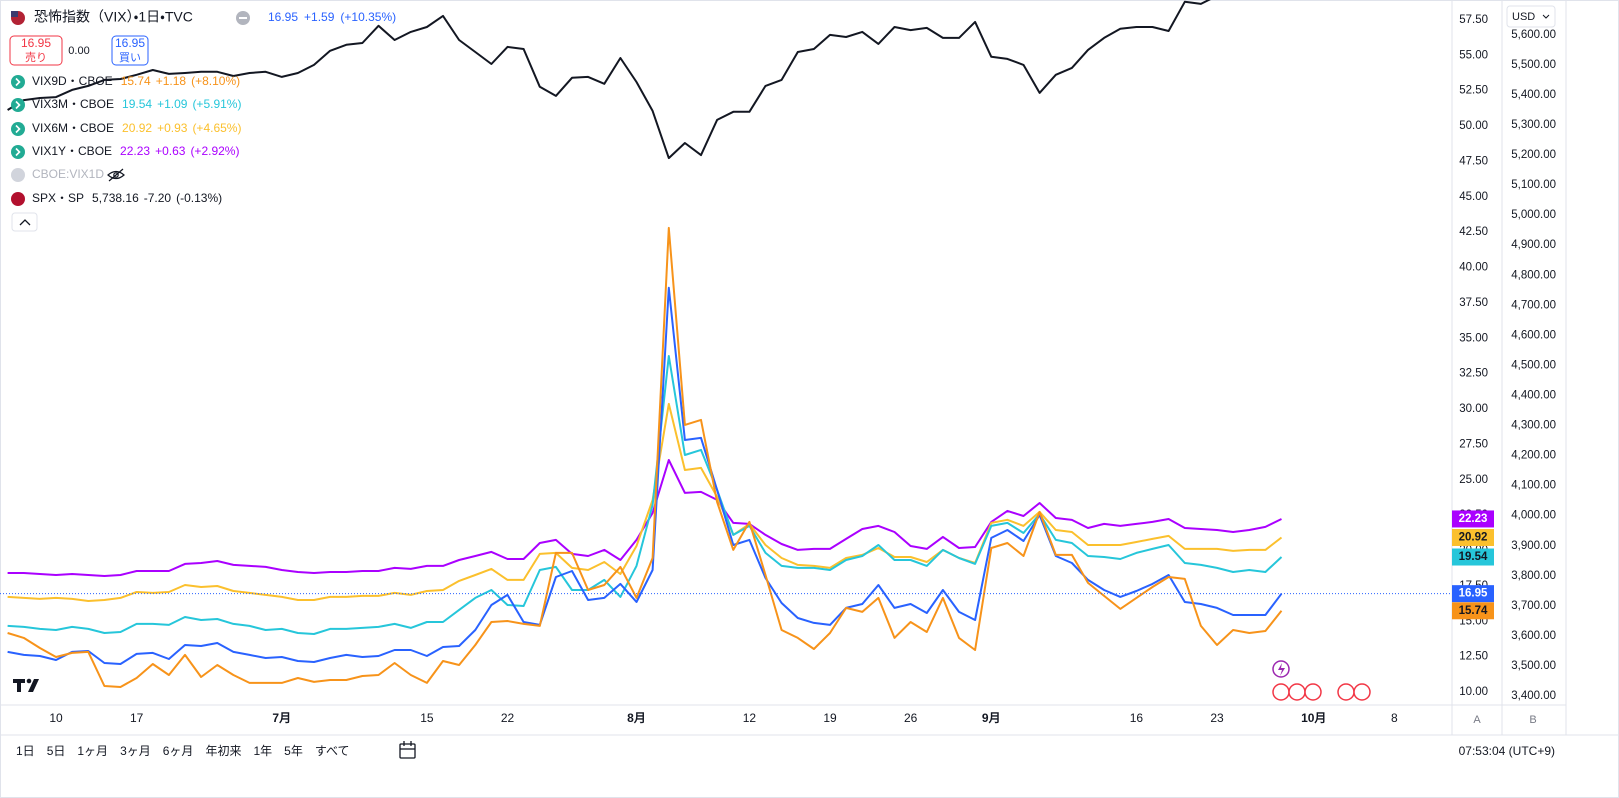 The image size is (1619, 798). What do you see at coordinates (991, 718) in the screenshot?
I see `x-tick-label: 9月` at bounding box center [991, 718].